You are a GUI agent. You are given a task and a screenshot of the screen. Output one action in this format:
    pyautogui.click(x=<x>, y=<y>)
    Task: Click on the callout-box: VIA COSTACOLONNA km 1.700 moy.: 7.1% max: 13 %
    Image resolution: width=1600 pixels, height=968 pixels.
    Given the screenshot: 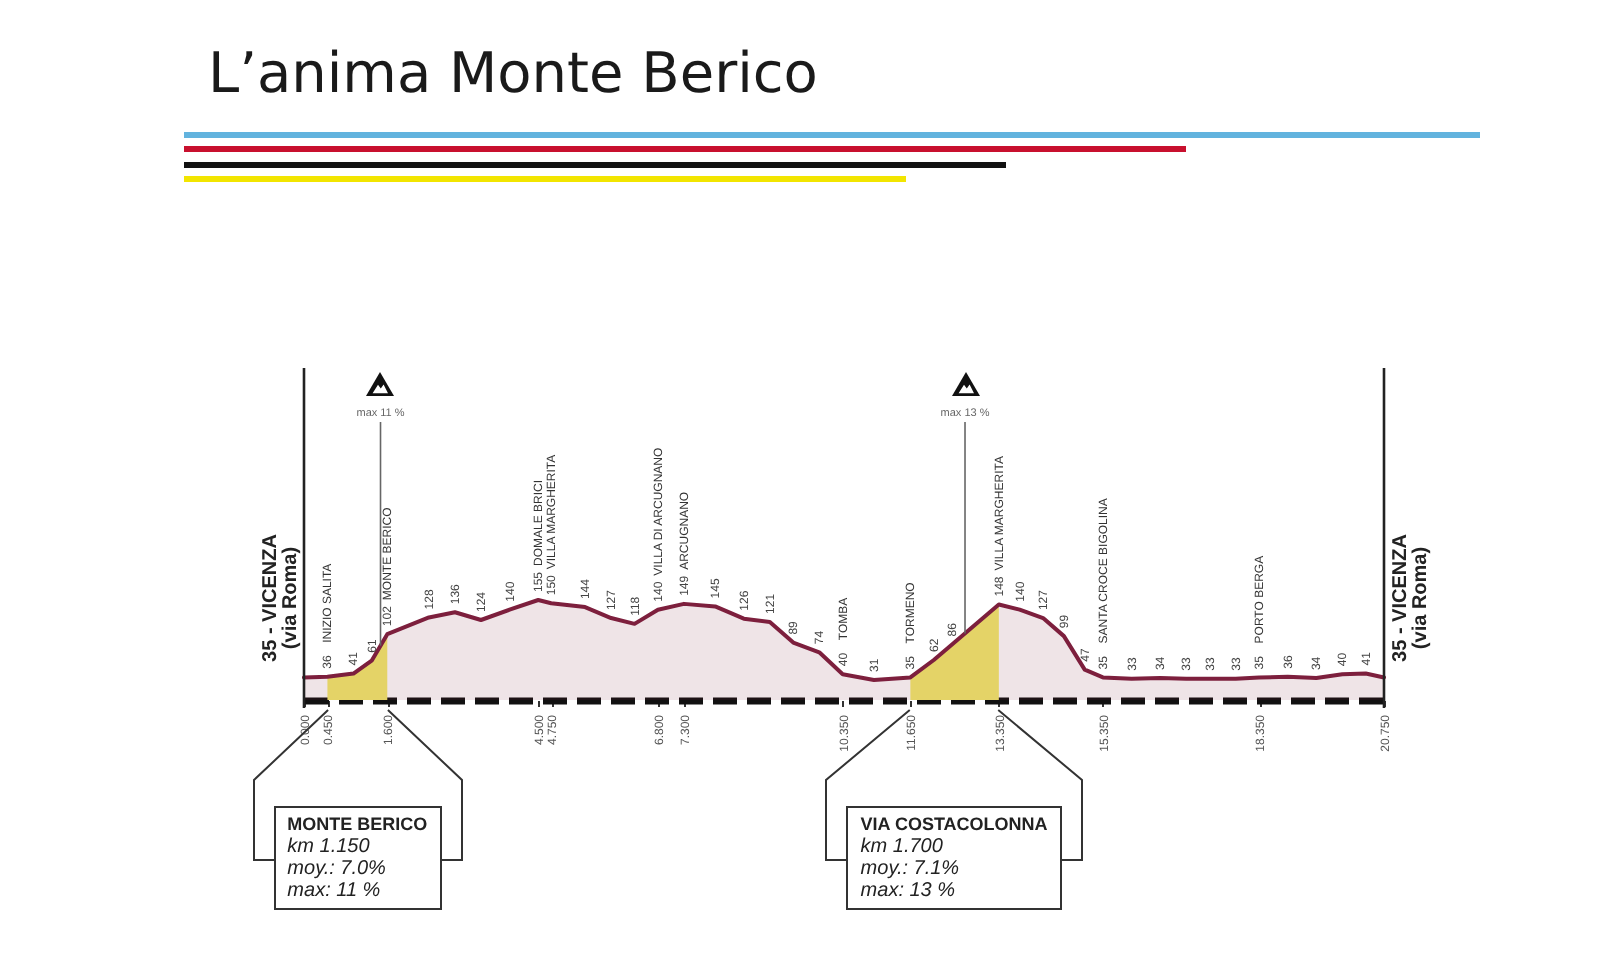 What is the action you would take?
    pyautogui.click(x=954, y=858)
    